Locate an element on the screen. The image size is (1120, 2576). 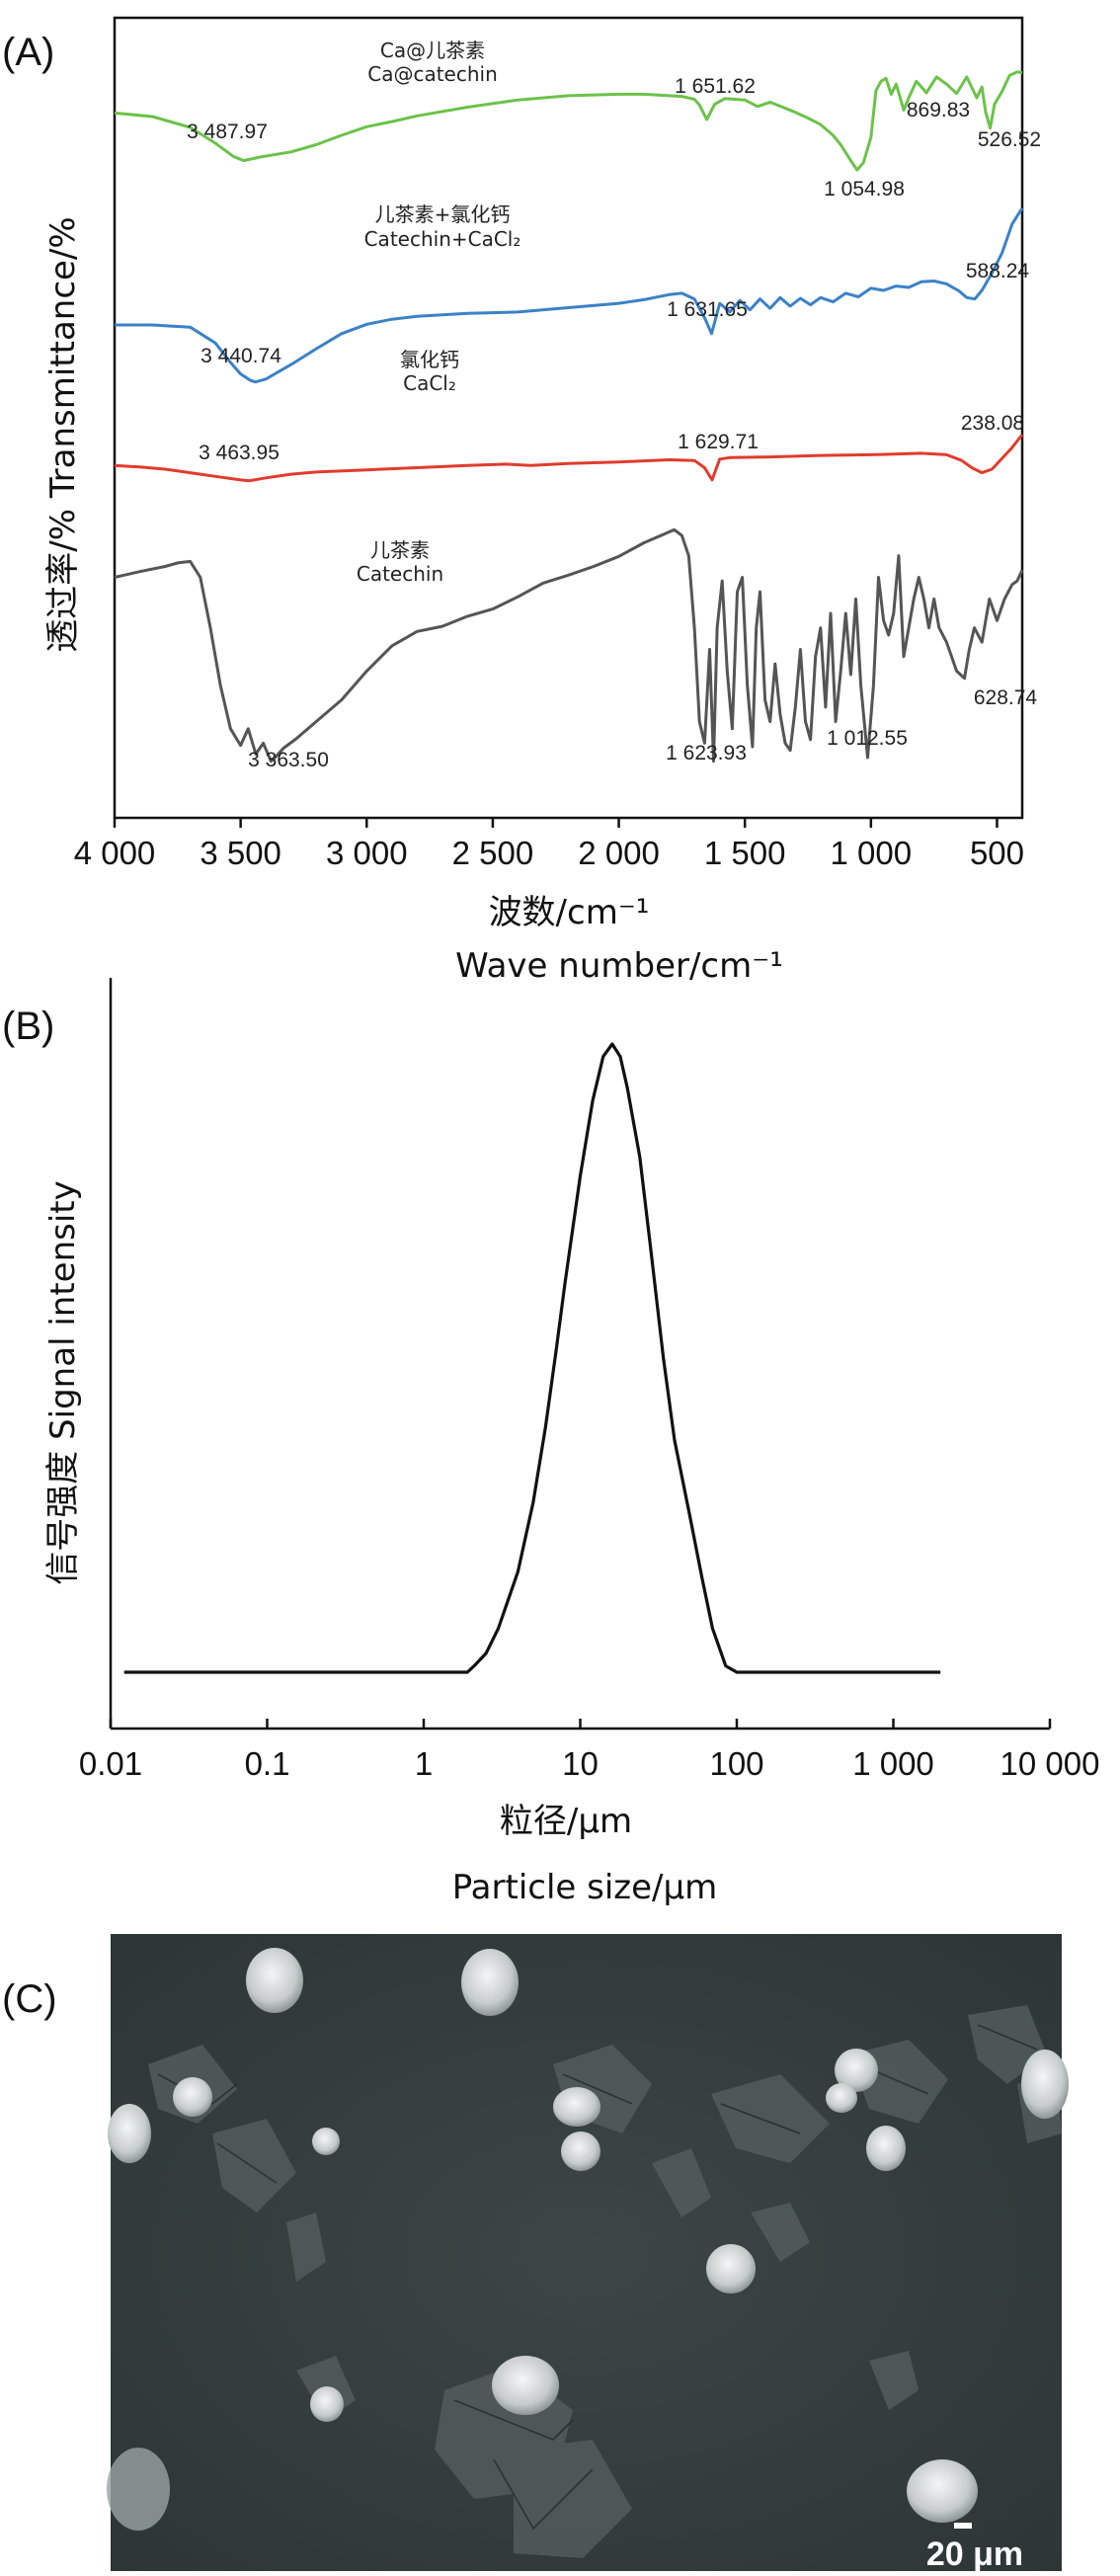
chart-b-x-tick-label: 100 is located at coordinates (736, 1763).